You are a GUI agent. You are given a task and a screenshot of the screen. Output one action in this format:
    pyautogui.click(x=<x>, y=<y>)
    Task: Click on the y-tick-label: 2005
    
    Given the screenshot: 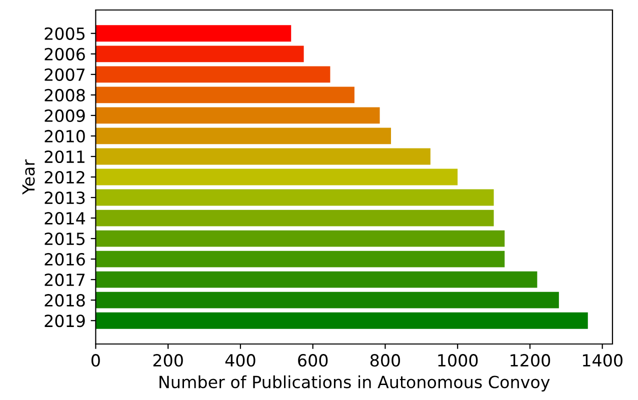 What is the action you would take?
    pyautogui.click(x=64, y=33)
    